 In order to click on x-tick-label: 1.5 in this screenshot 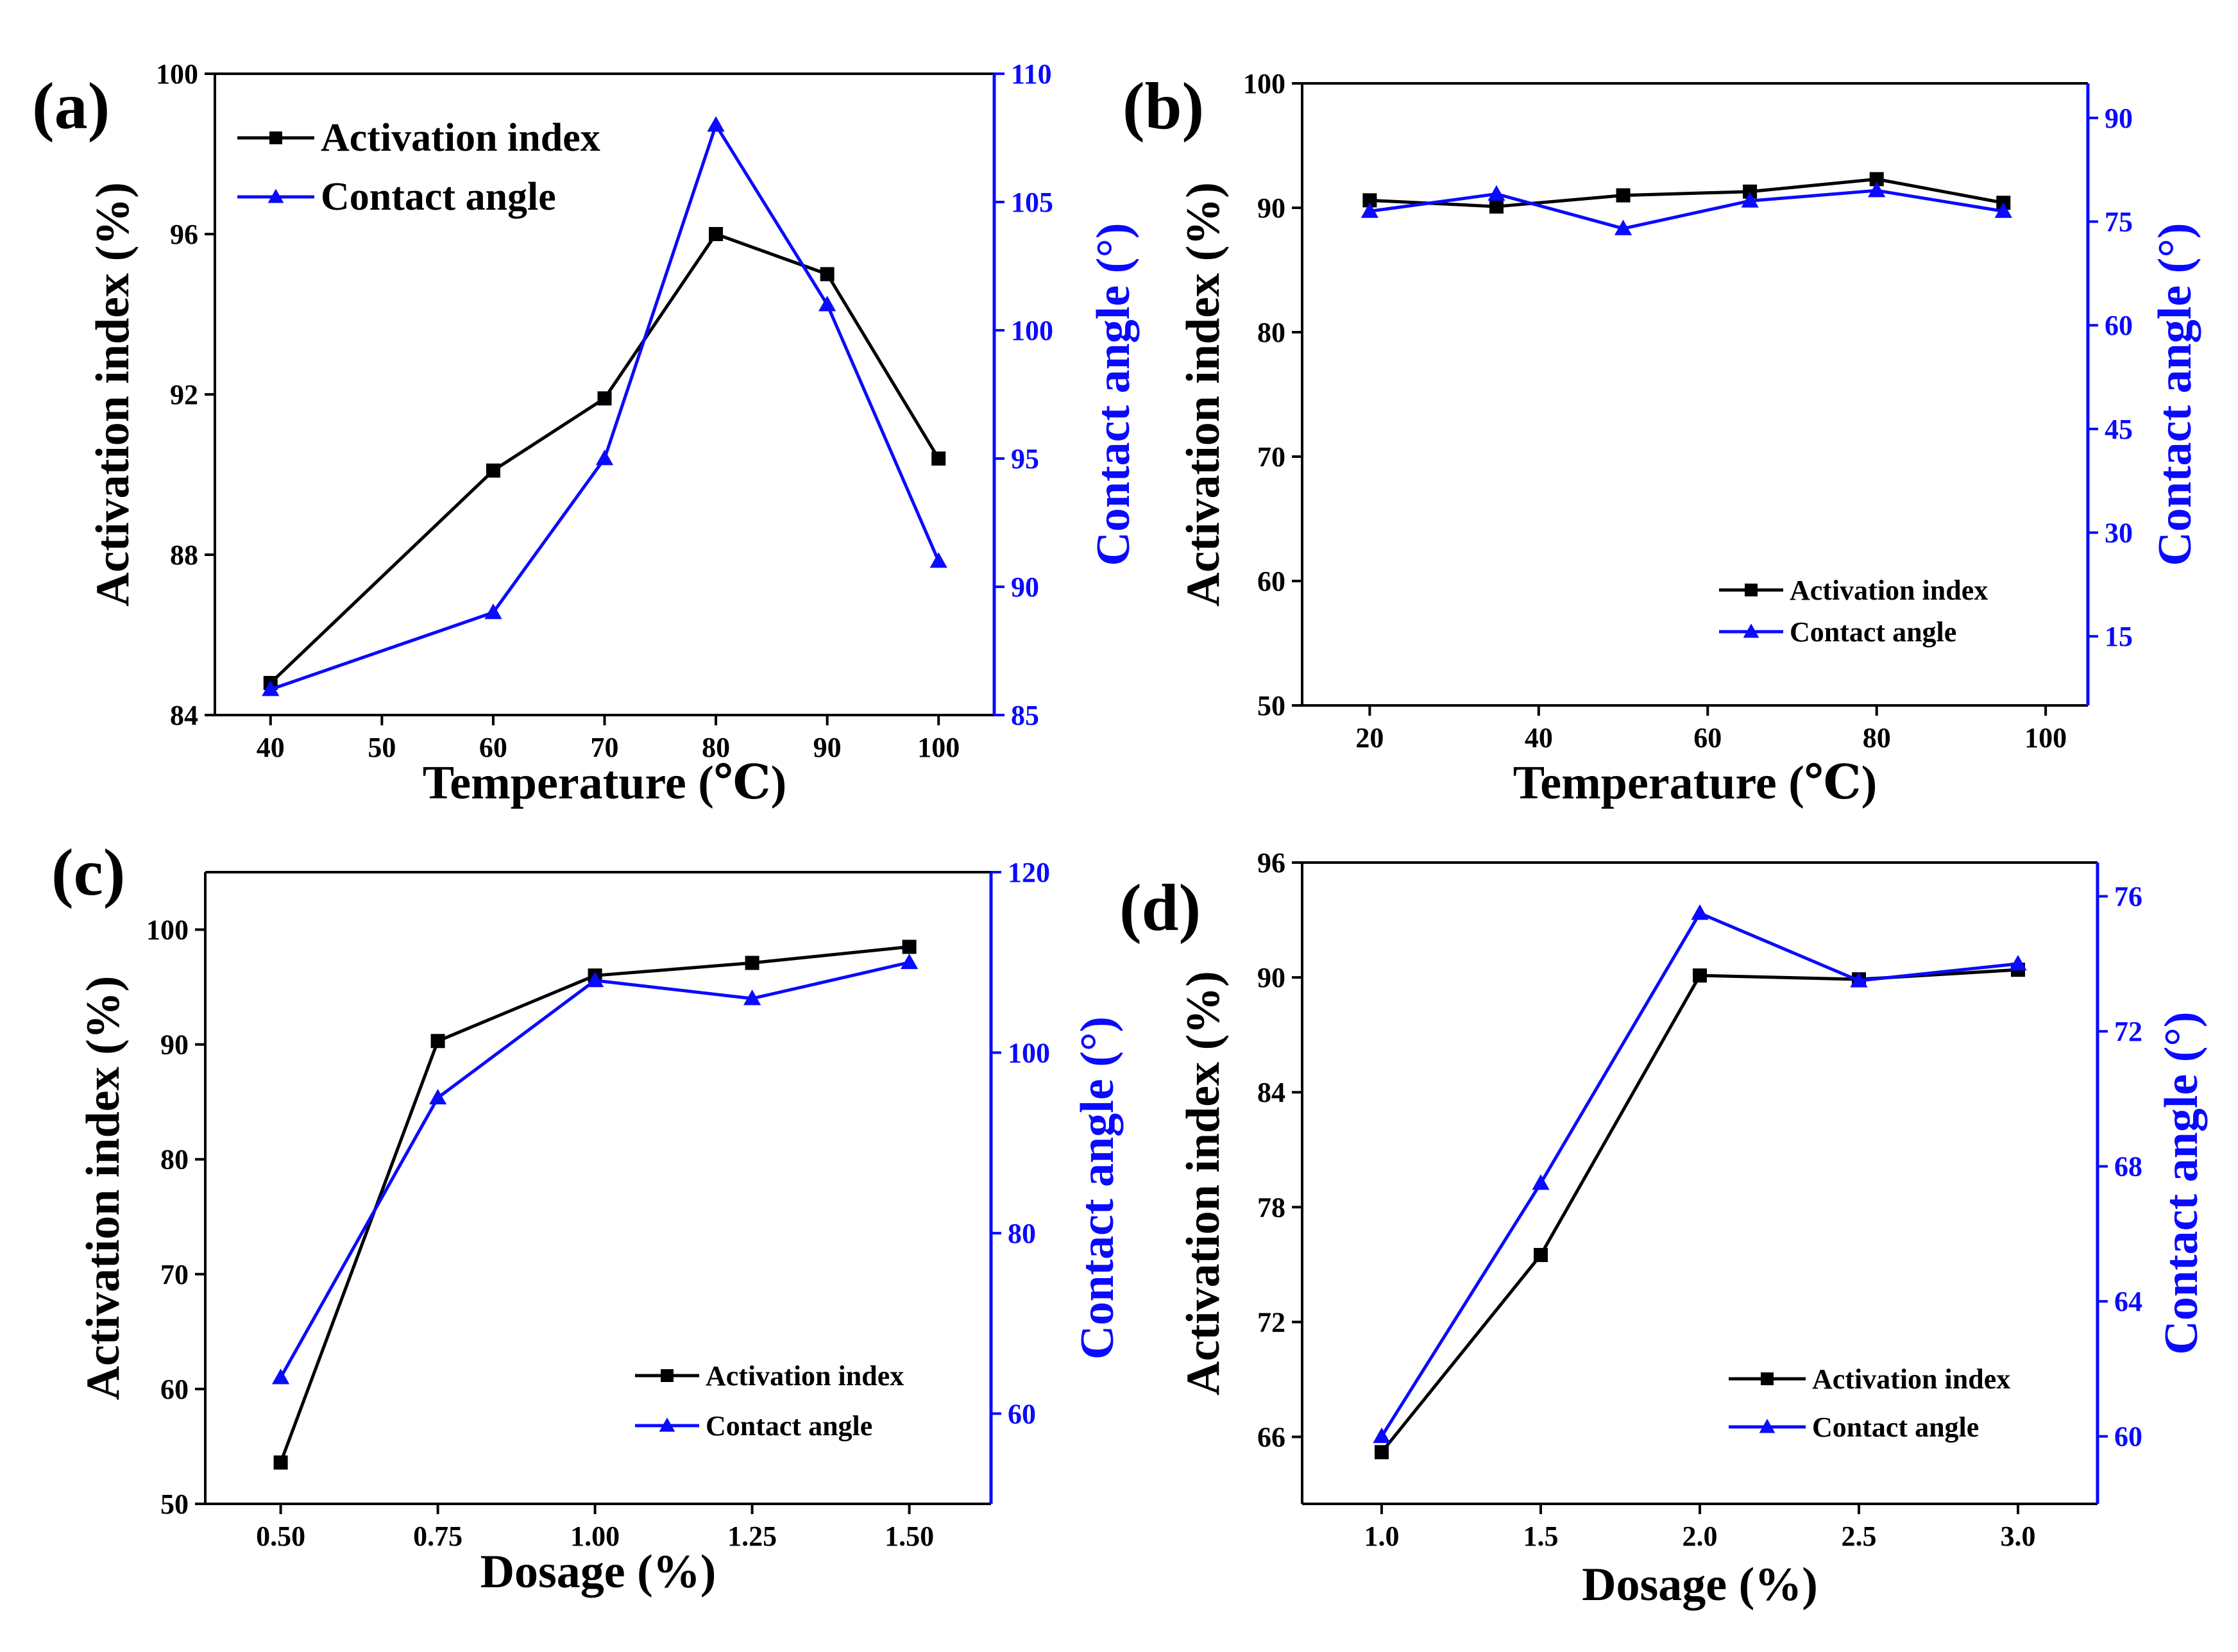, I will do `click(1541, 1536)`.